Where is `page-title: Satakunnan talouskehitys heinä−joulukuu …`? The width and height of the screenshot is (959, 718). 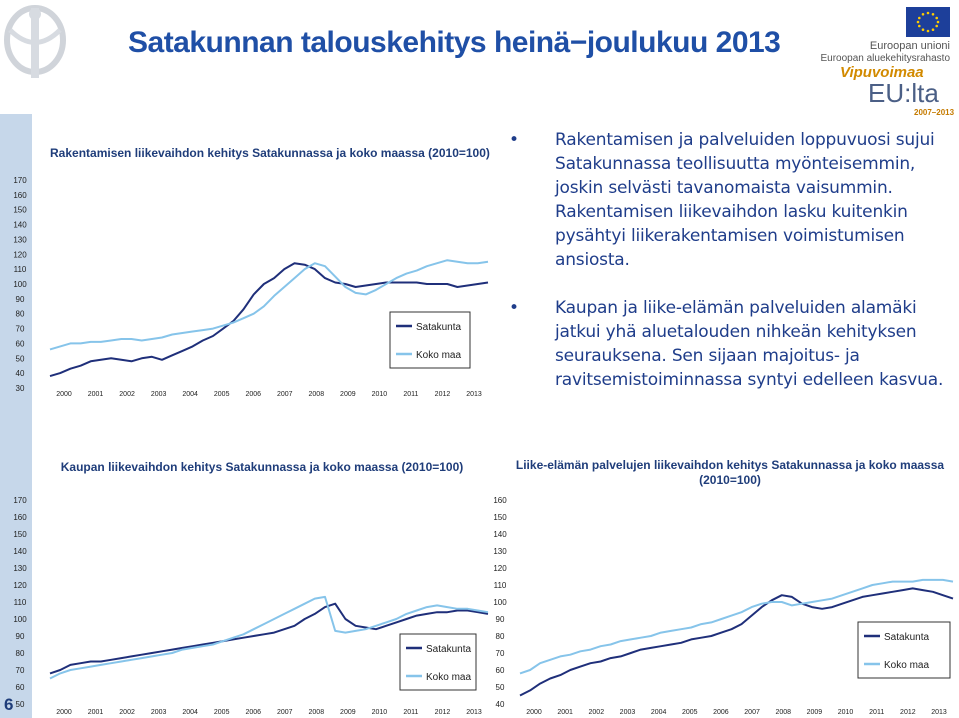
page-title: Satakunnan talouskehitys heinä−joulukuu … is located at coordinates (454, 42).